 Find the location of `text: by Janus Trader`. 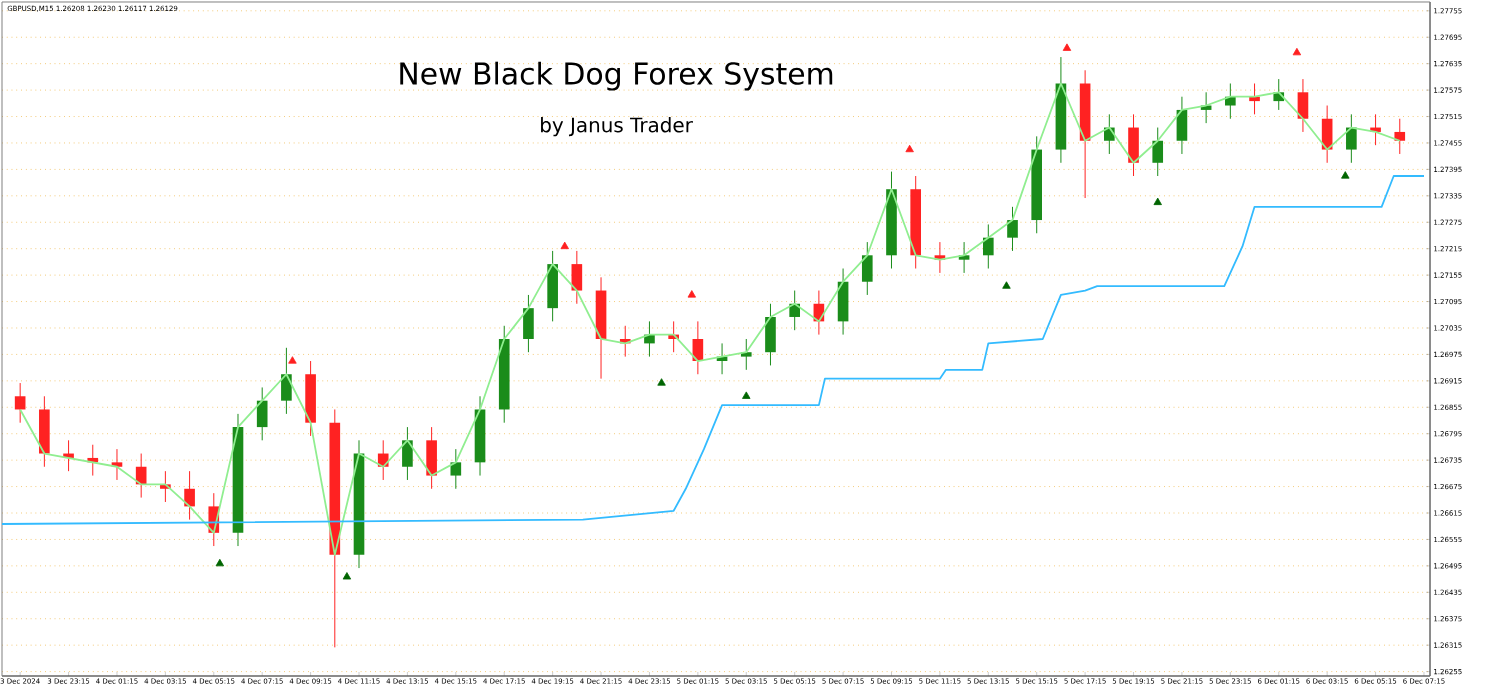

text: by Janus Trader is located at coordinates (617, 127).